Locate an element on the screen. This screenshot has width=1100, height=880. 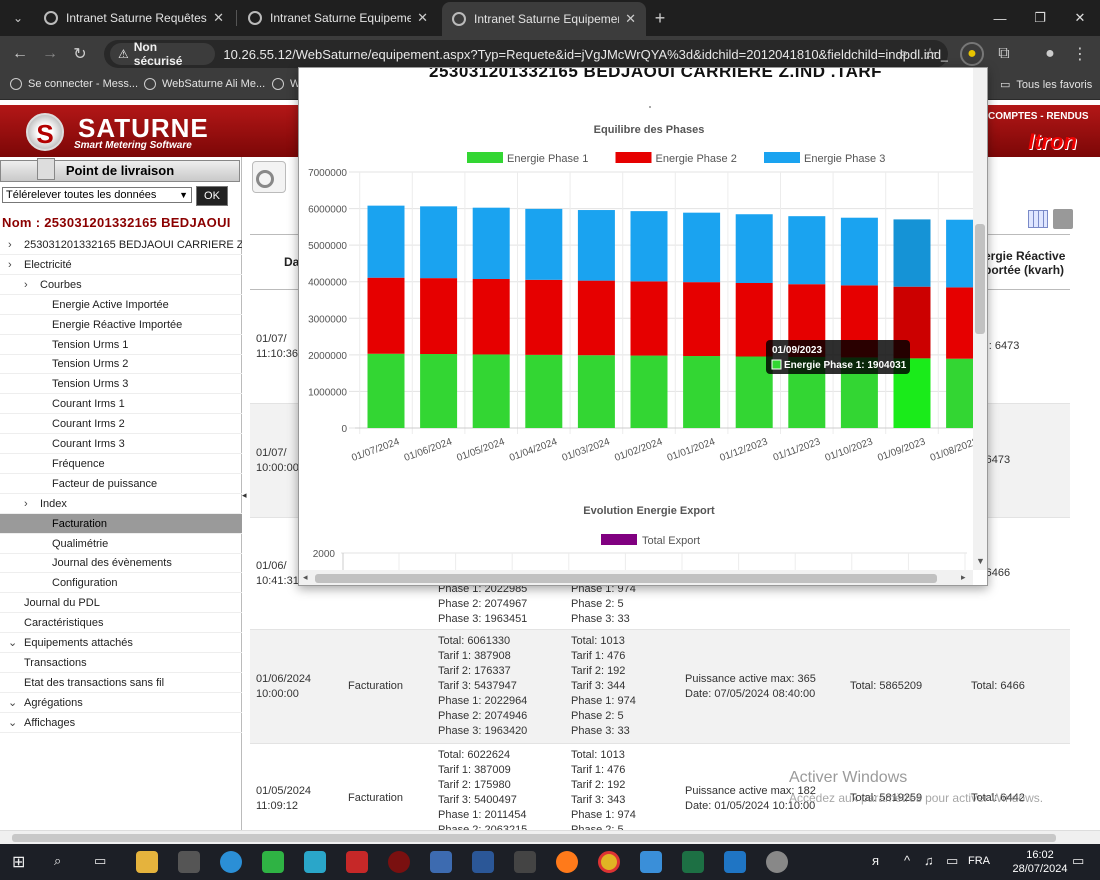
puzzle-icon: ⧉ is located at coordinates (1004, 53).